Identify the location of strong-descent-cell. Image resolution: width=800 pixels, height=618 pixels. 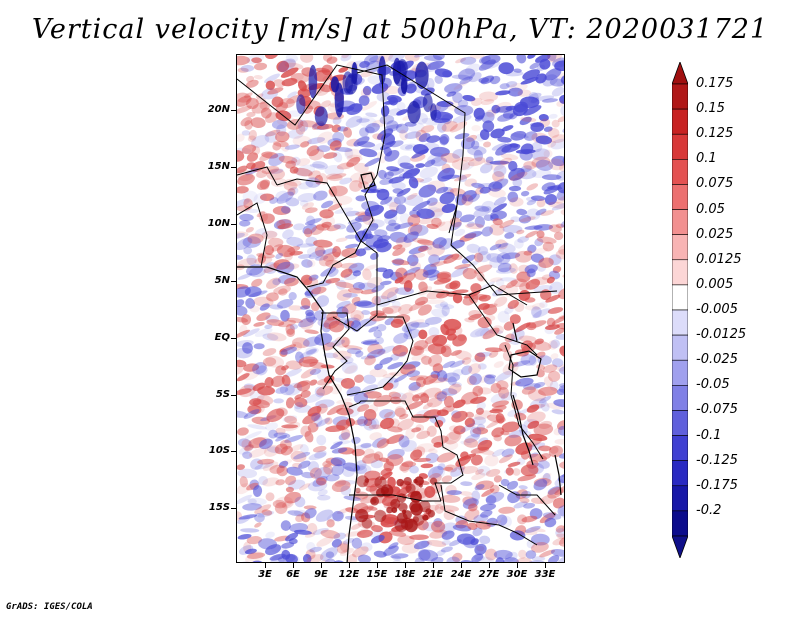
(351, 84).